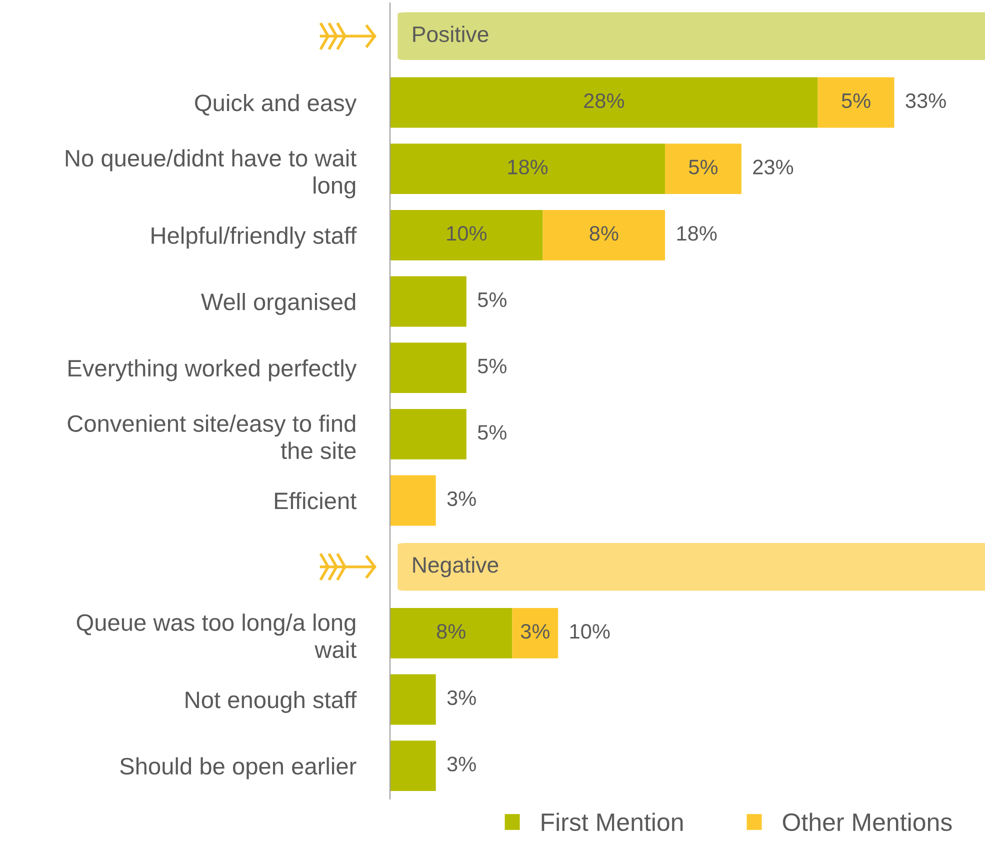  I want to click on y-tick-label: Helpful/friendly staff, so click(254, 237).